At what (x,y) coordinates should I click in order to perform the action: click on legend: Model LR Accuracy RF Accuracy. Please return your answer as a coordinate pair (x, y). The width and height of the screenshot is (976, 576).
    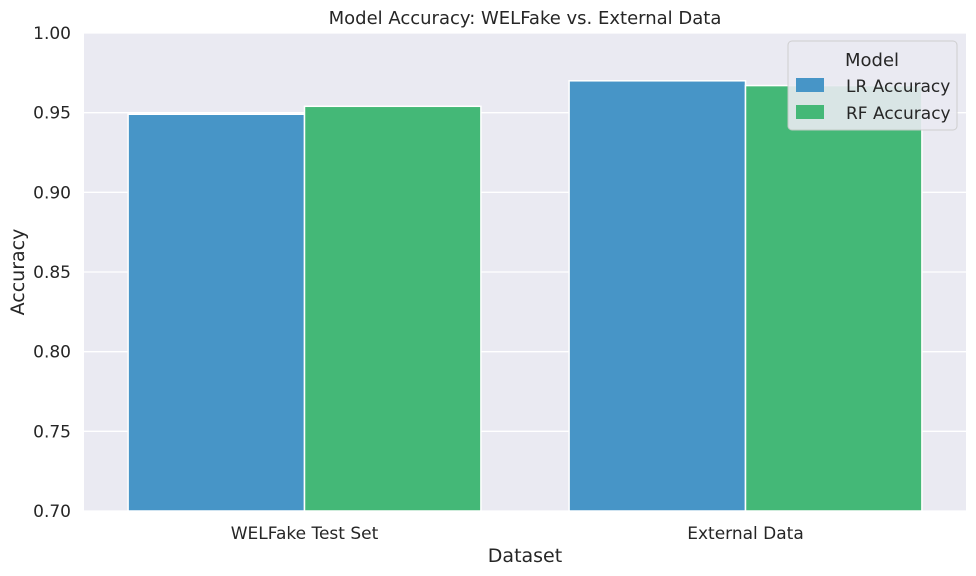
    Looking at the image, I should click on (872, 85).